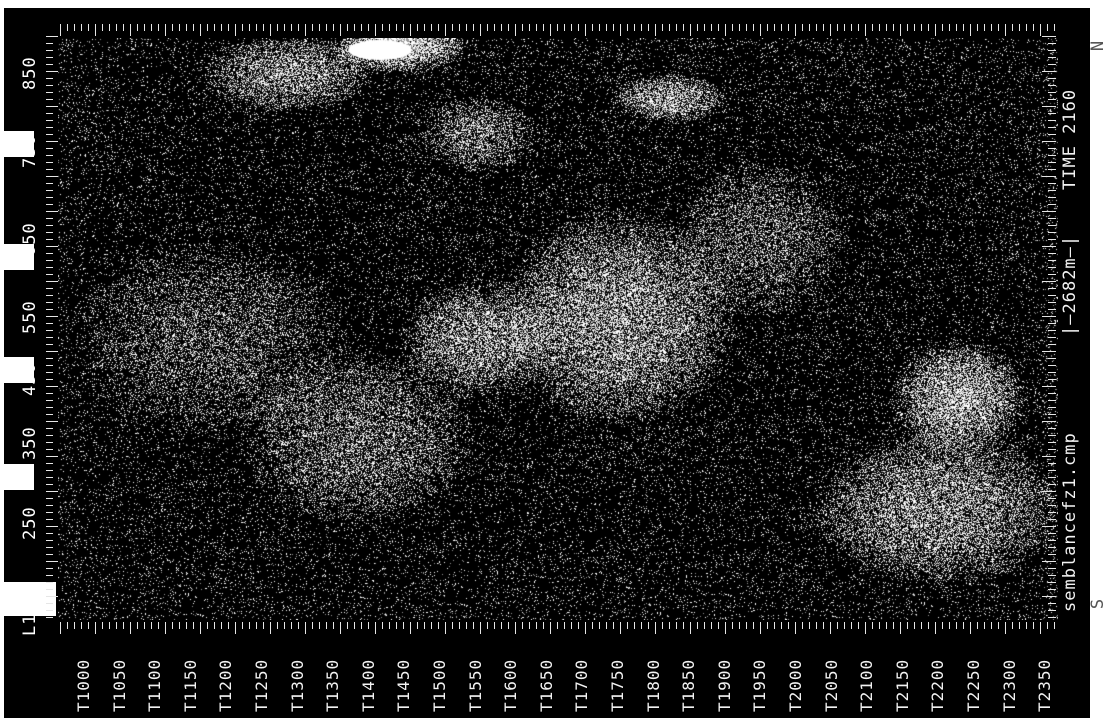 This screenshot has height=718, width=1114. I want to click on line-axis-label: 250, so click(30, 523).